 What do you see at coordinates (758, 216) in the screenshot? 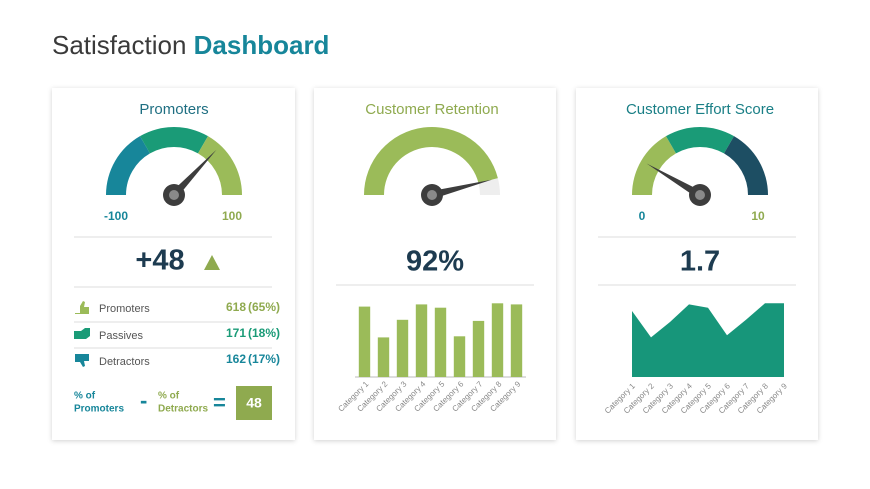
I see `gauge-tick-label: 10` at bounding box center [758, 216].